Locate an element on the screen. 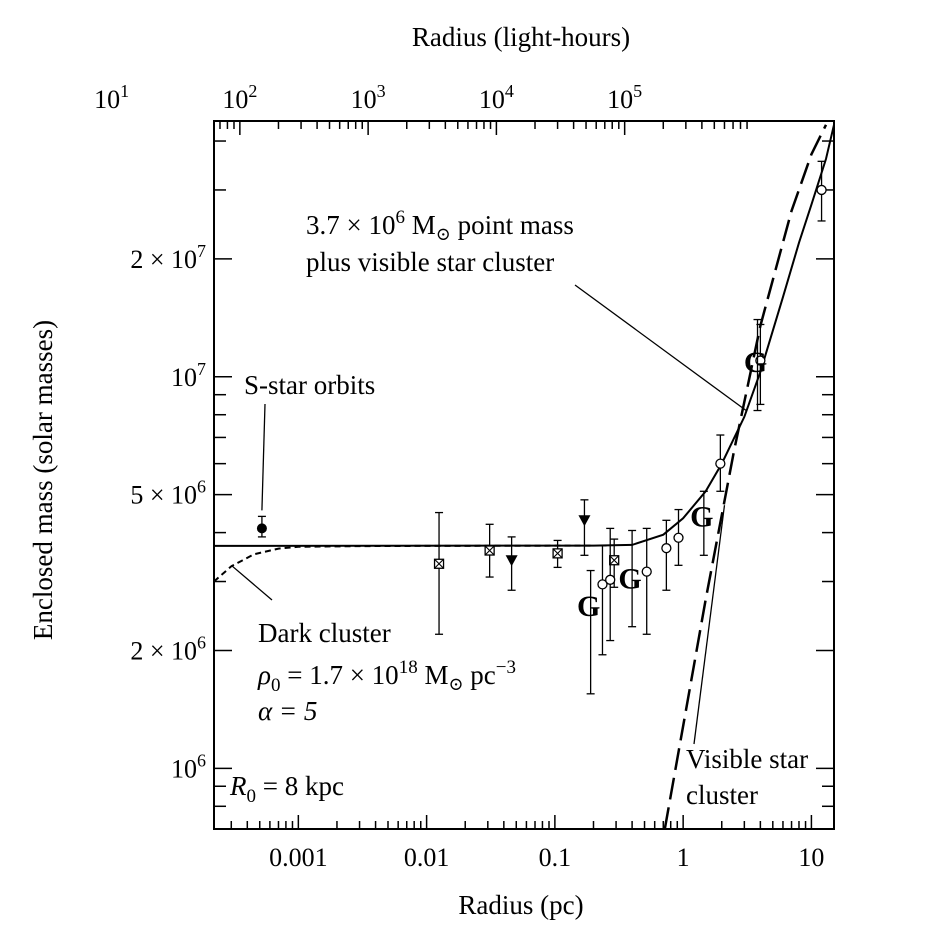  top-tick-label: 10³ is located at coordinates (368, 97).